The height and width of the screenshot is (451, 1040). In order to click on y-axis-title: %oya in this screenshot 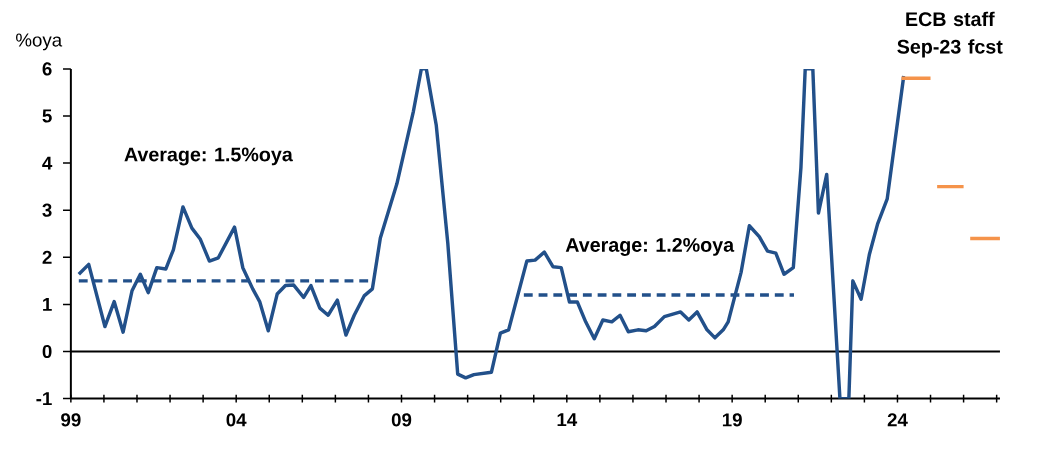, I will do `click(39, 42)`.